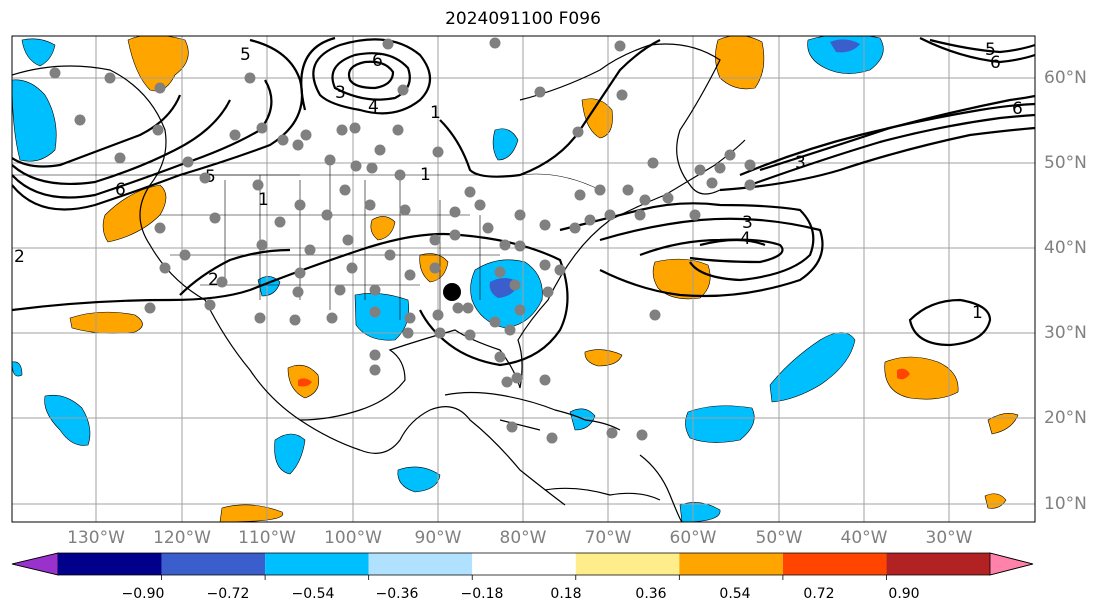 This screenshot has width=1105, height=615. What do you see at coordinates (800, 163) in the screenshot?
I see `contour-label: 3` at bounding box center [800, 163].